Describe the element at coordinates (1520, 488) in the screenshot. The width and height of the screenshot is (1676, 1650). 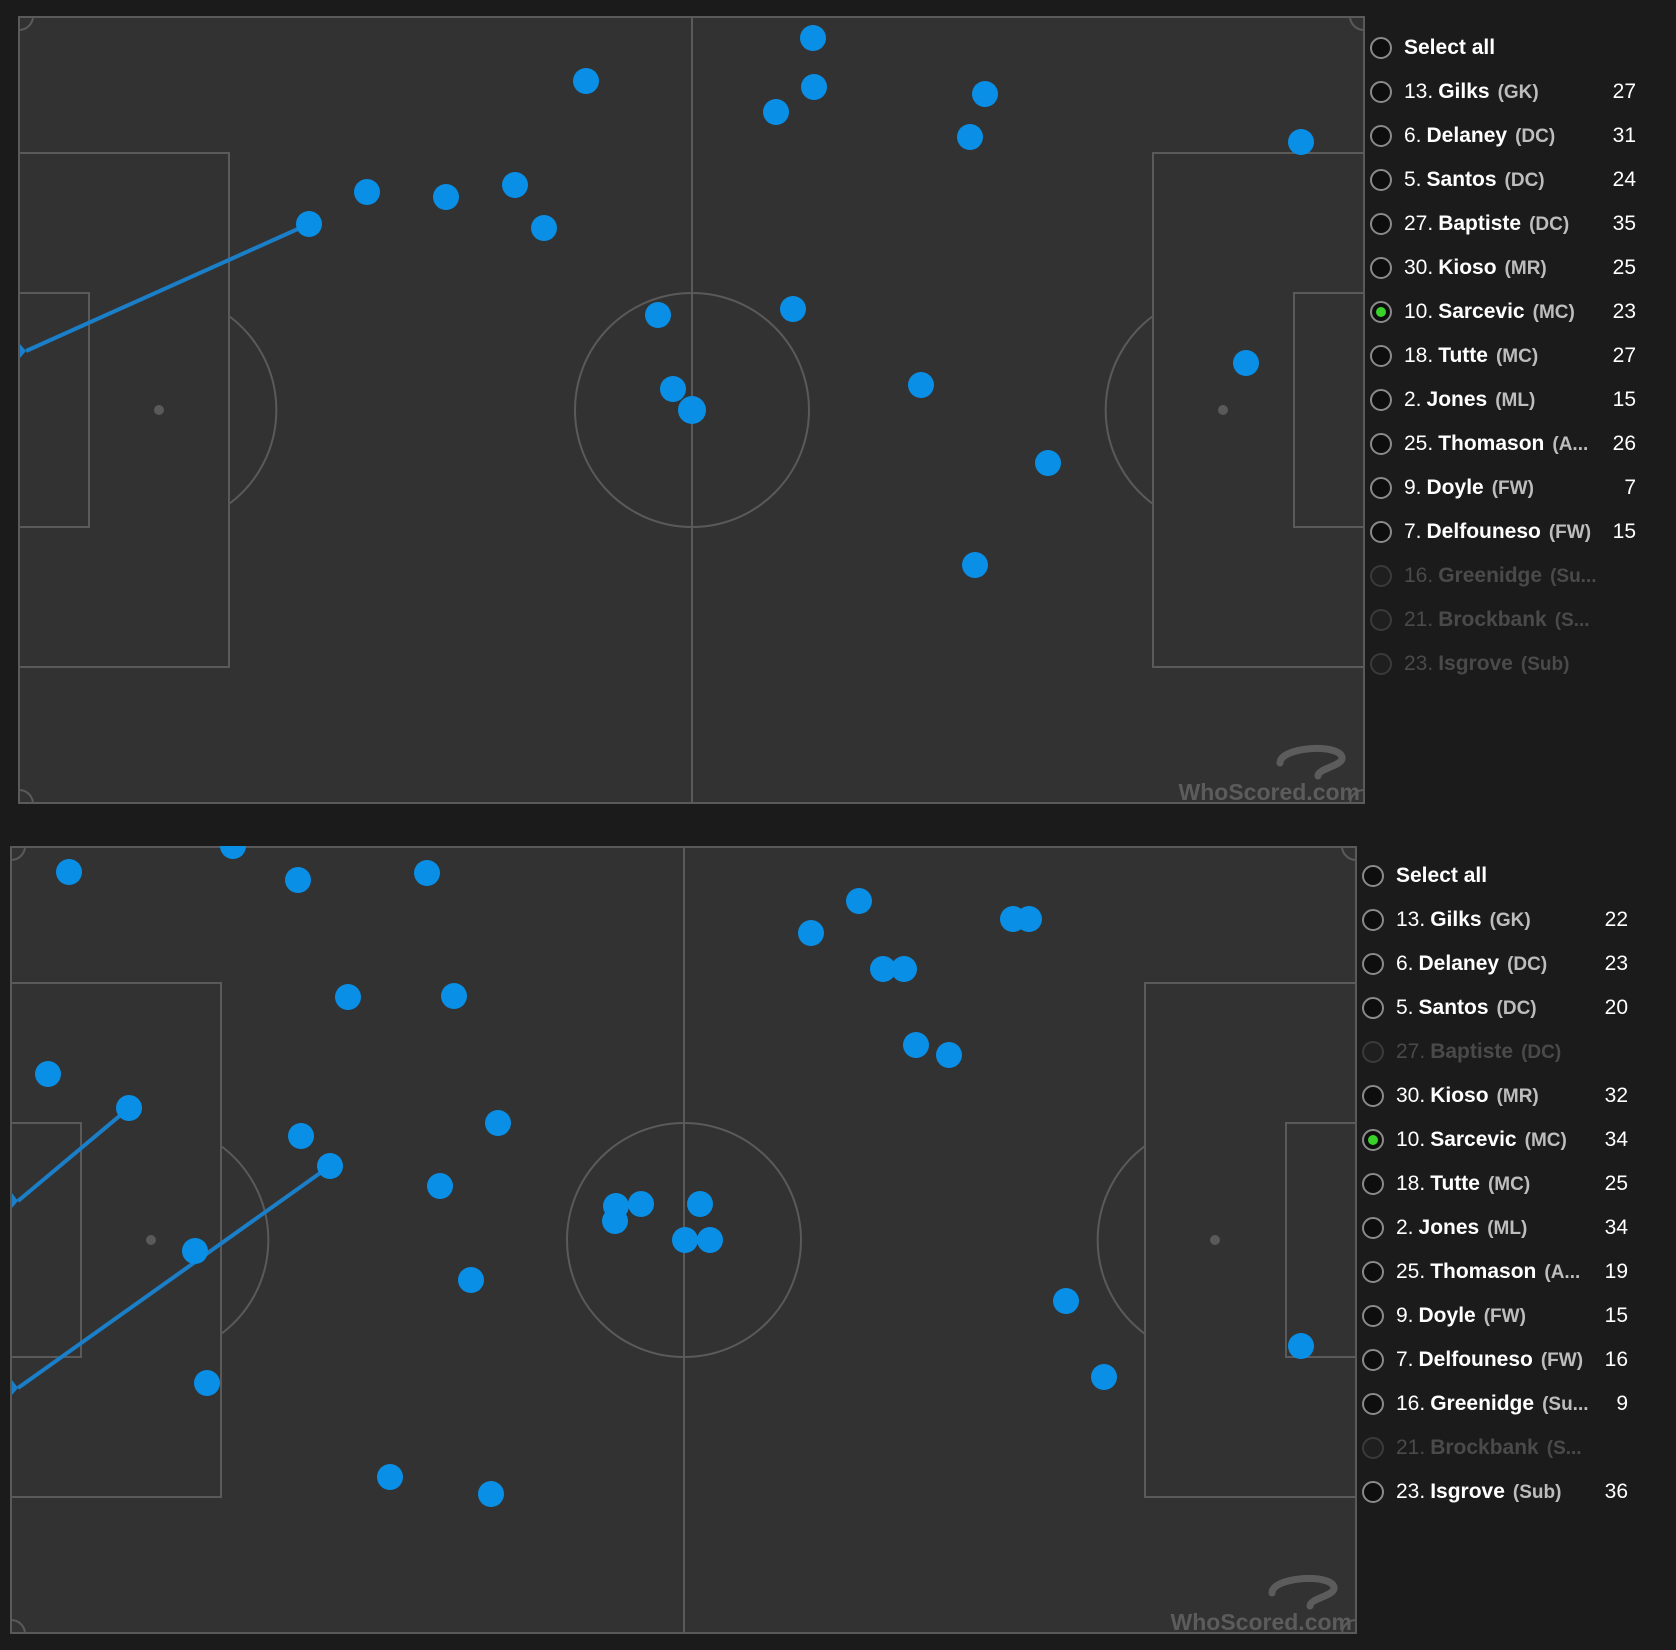
I see `player-option: 9. Doyle (FW) 7` at that location.